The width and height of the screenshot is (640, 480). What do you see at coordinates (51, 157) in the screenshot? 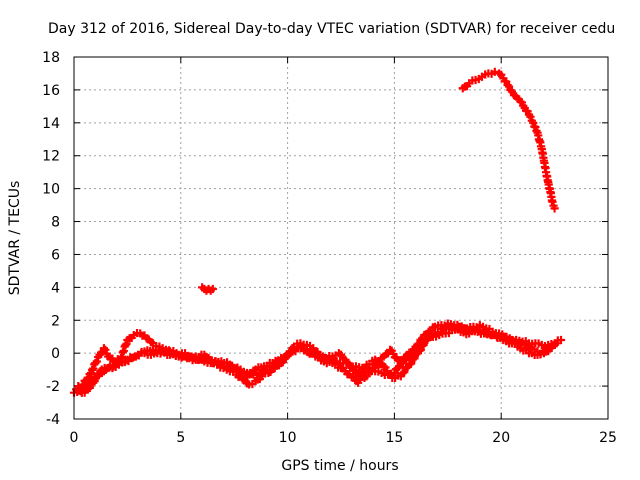
I see `y-tick-label: 12` at bounding box center [51, 157].